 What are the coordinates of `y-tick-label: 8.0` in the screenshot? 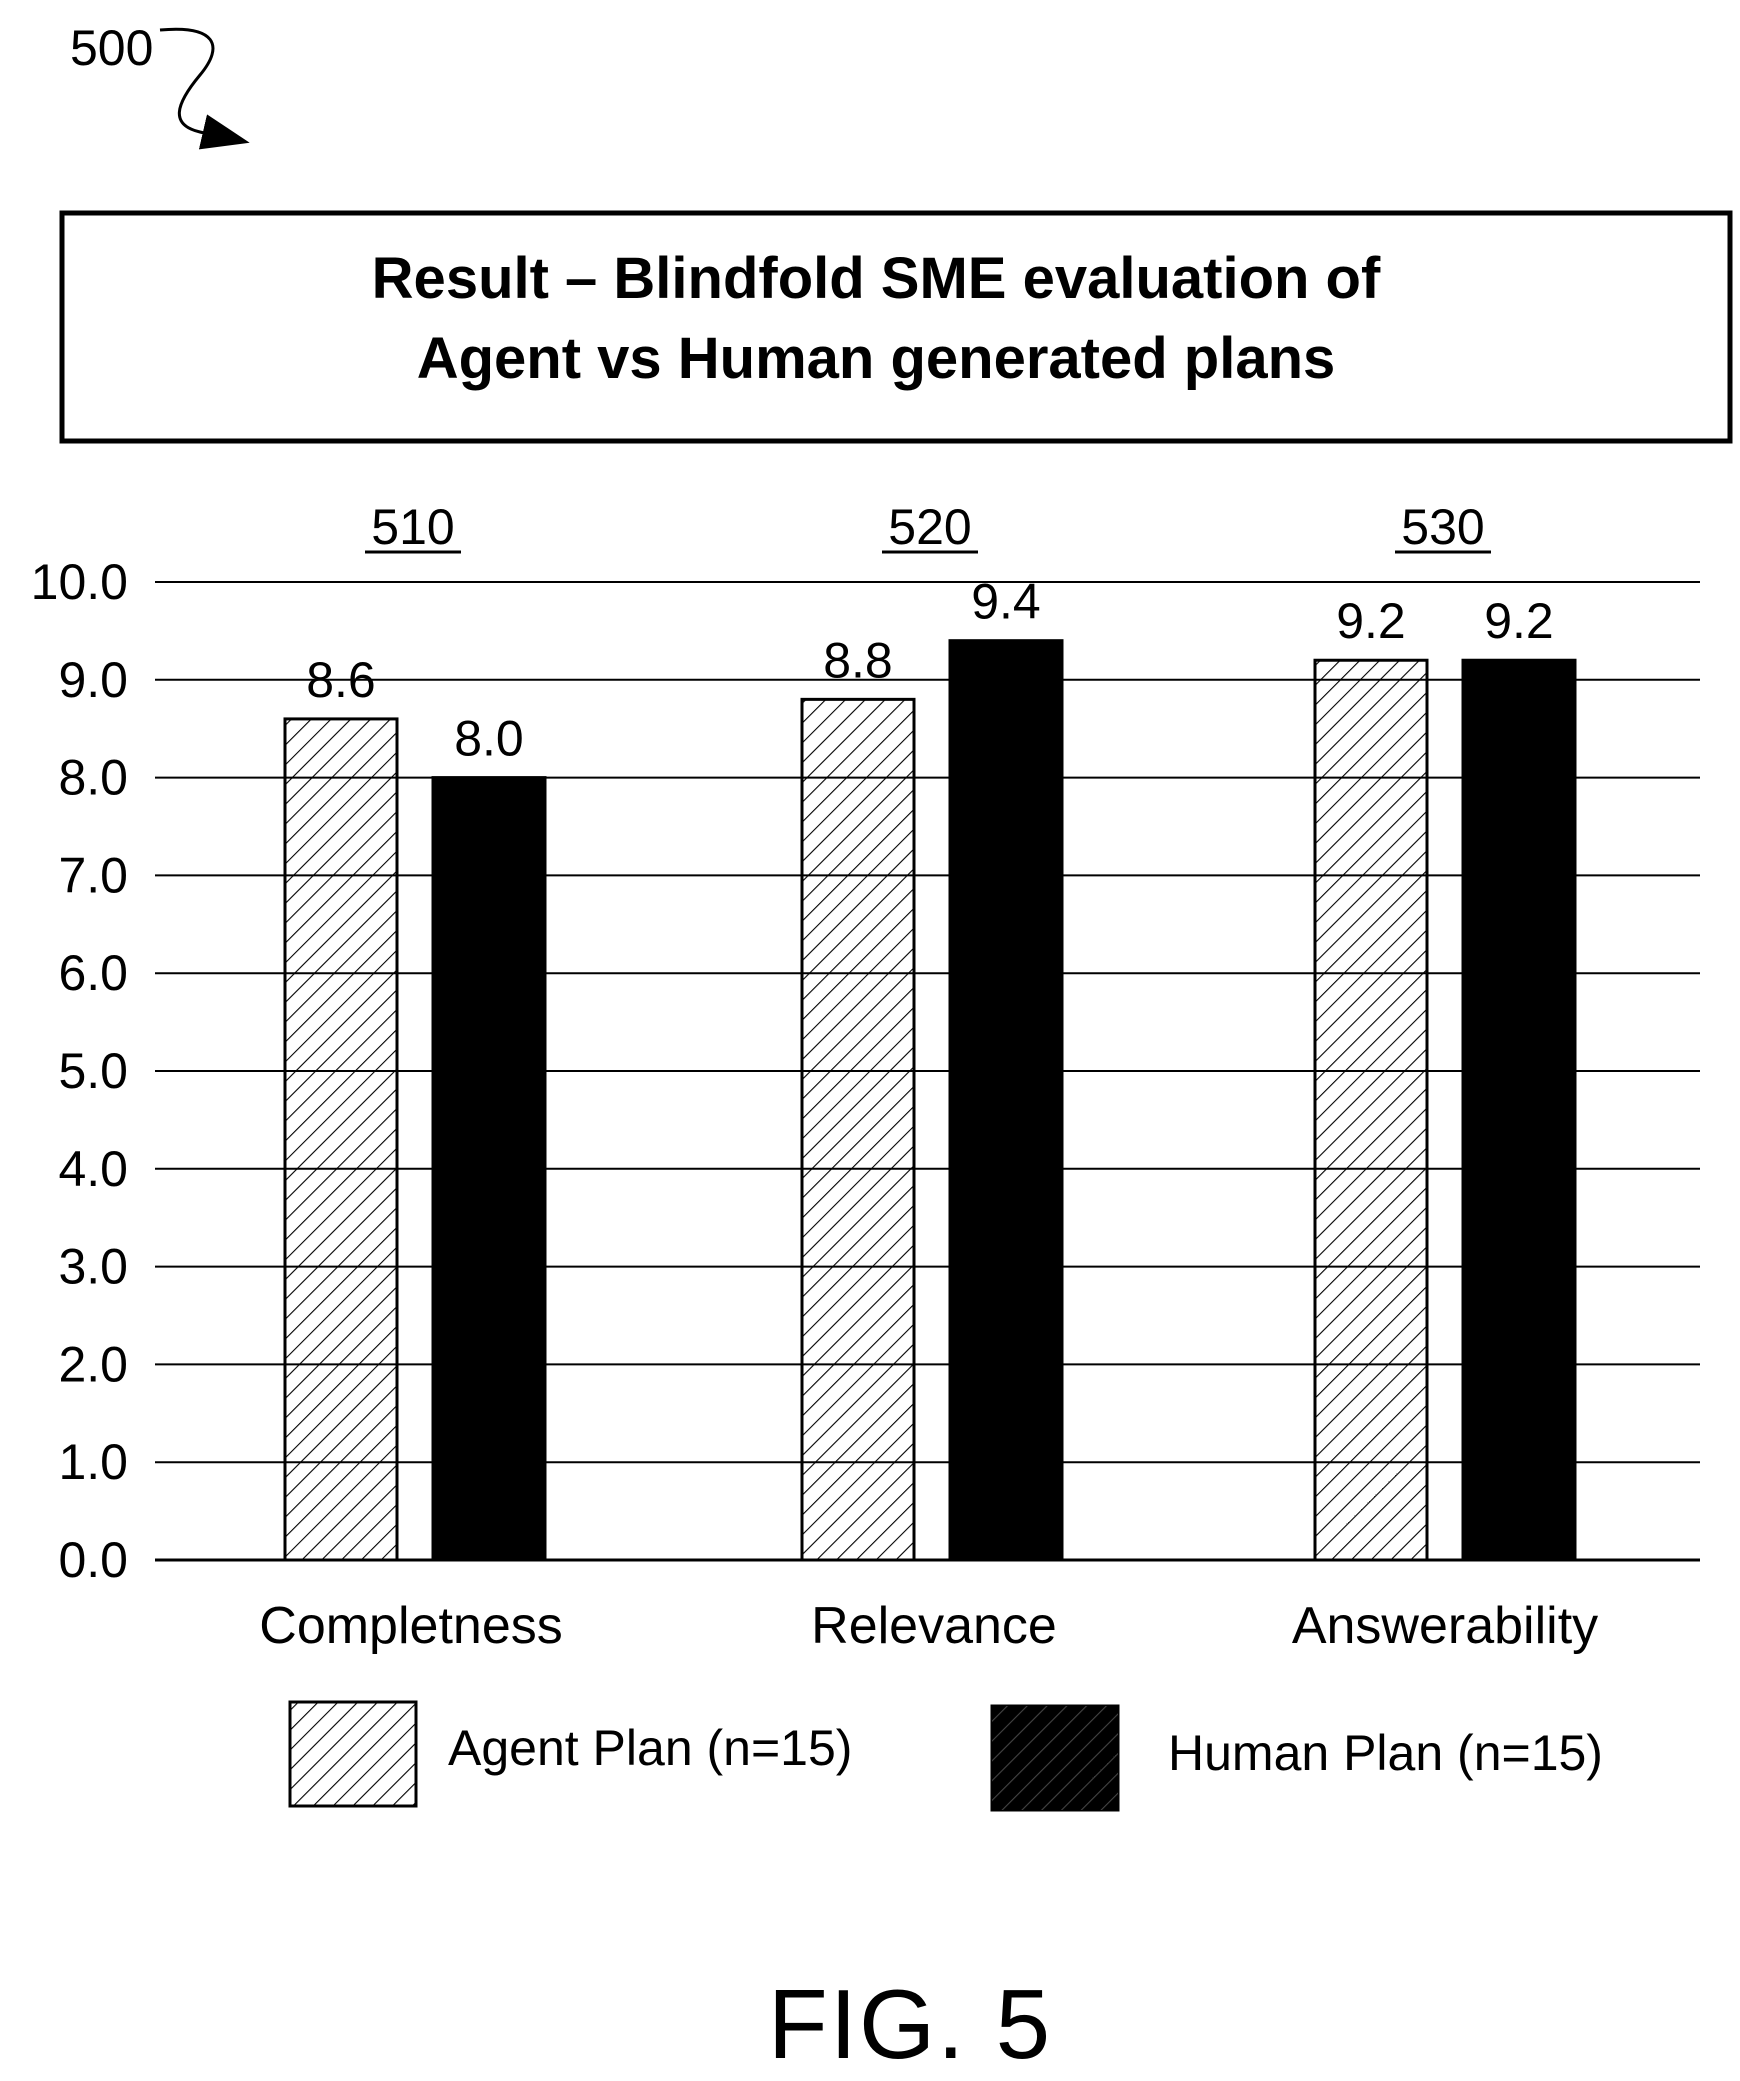 It's located at (93, 778).